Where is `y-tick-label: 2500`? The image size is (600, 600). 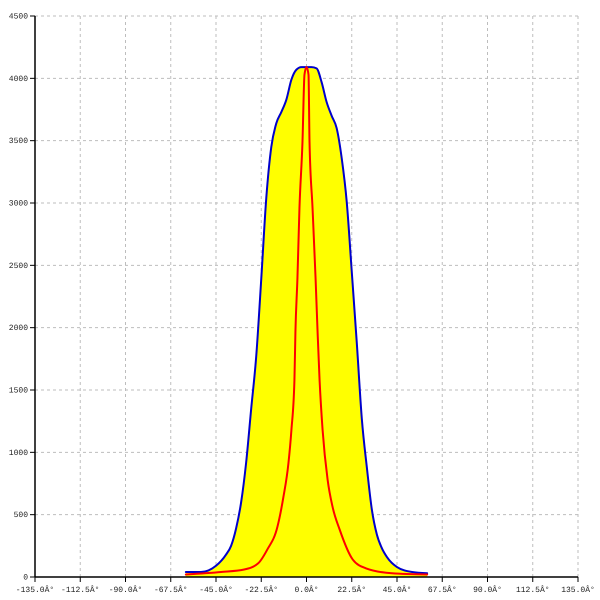 y-tick-label: 2500 is located at coordinates (18, 266).